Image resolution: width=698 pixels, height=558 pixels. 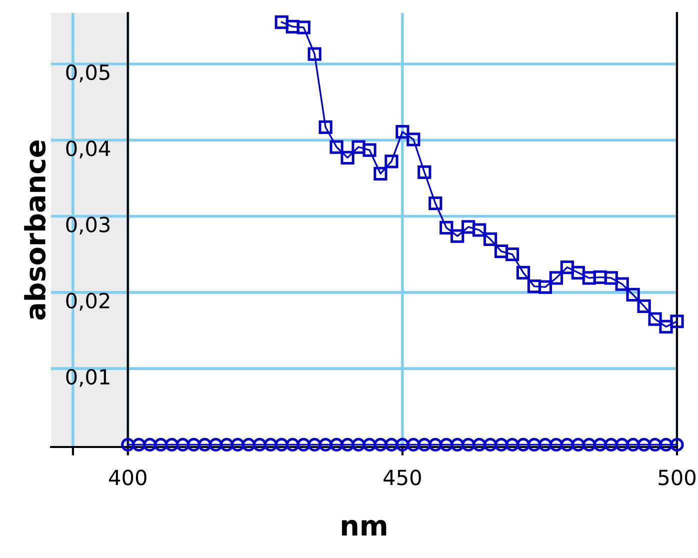 I want to click on y-tick-label: 0,04, so click(x=88, y=149).